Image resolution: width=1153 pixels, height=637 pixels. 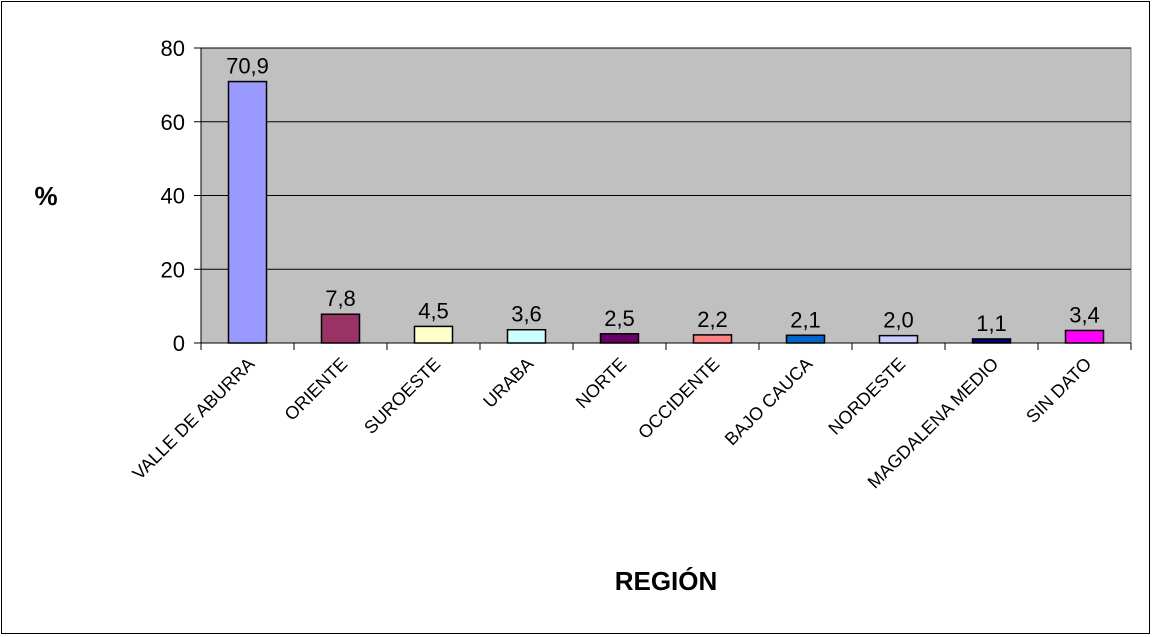 I want to click on data-label: 2,2, so click(x=712, y=319).